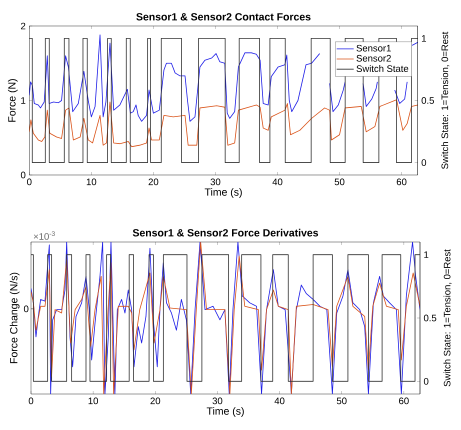  I want to click on chart-title: Sensor1 & Sensor2 Force Derivatives, so click(225, 232).